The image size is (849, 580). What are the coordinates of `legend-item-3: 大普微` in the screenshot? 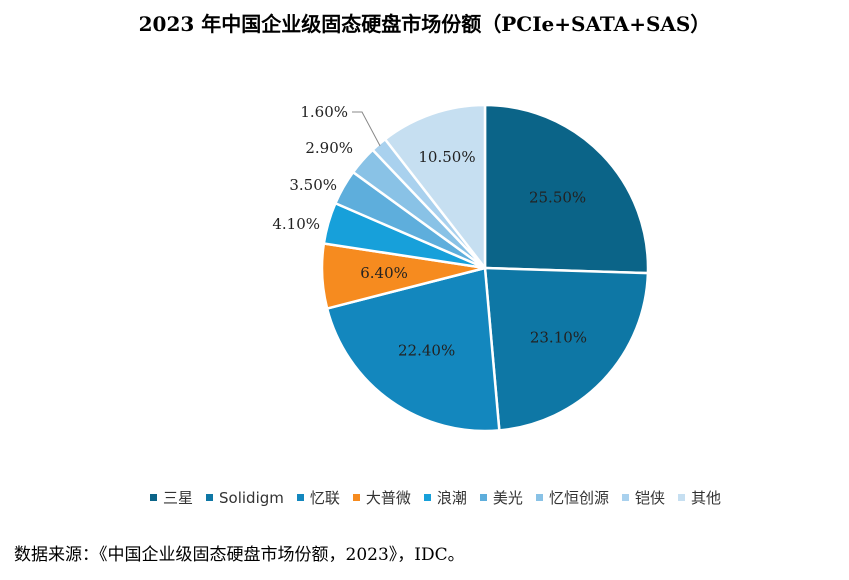 It's located at (381, 497).